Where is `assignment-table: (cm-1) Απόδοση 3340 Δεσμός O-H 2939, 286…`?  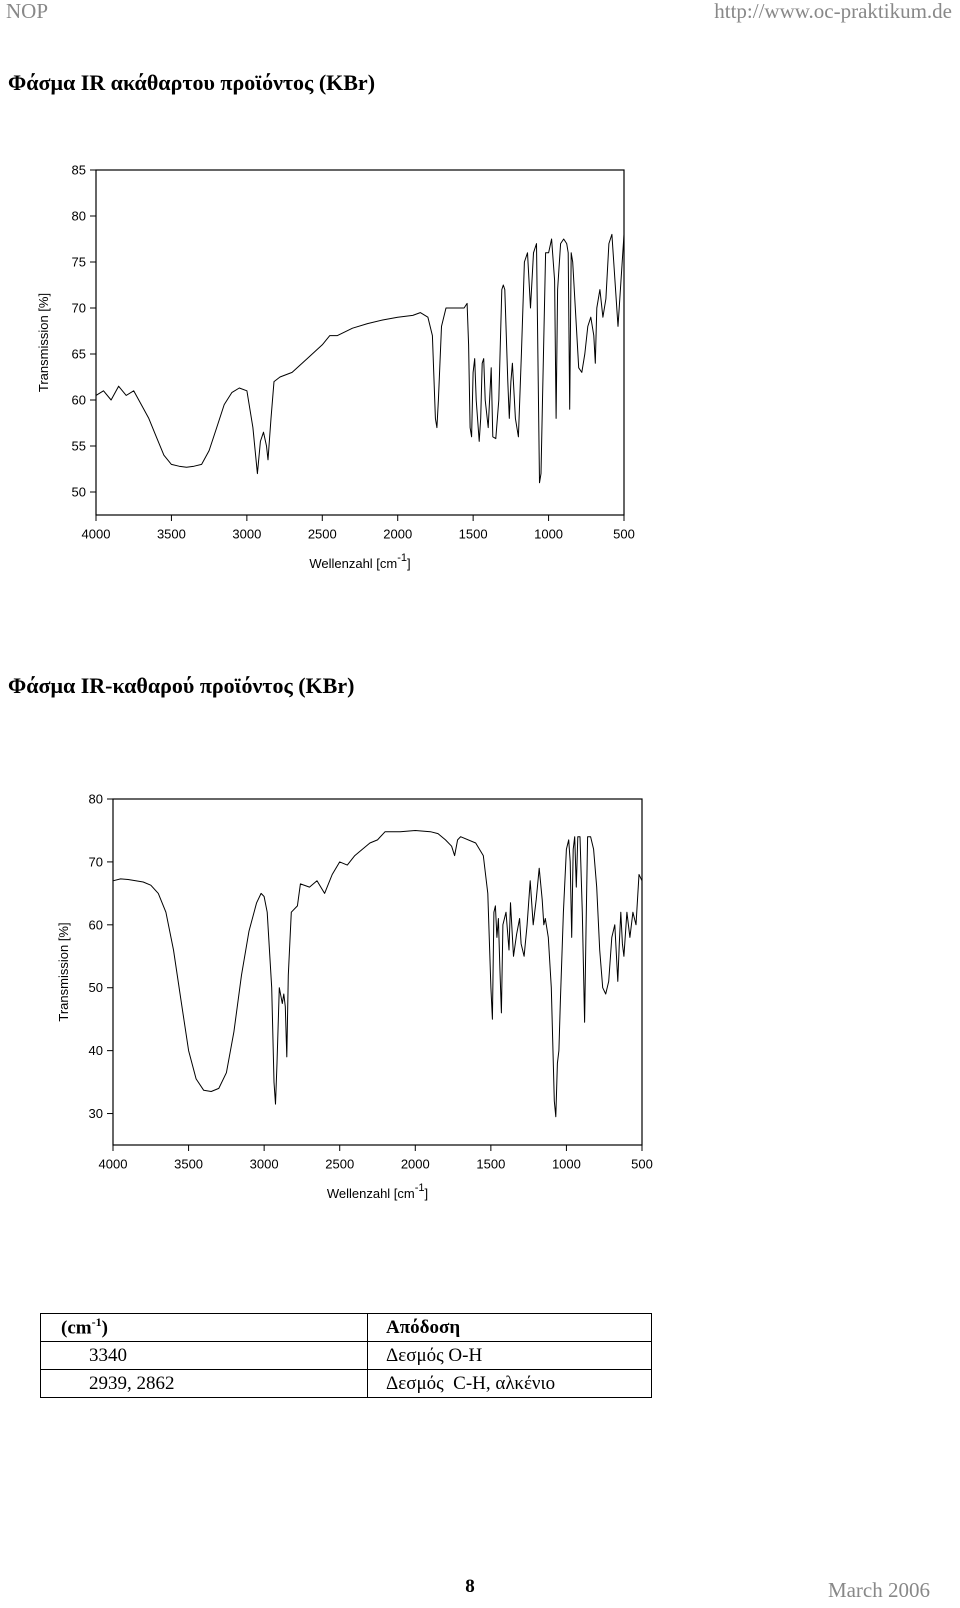
assignment-table: (cm-1) Απόδοση 3340 Δεσμός O-H 2939, 286… is located at coordinates (346, 1355).